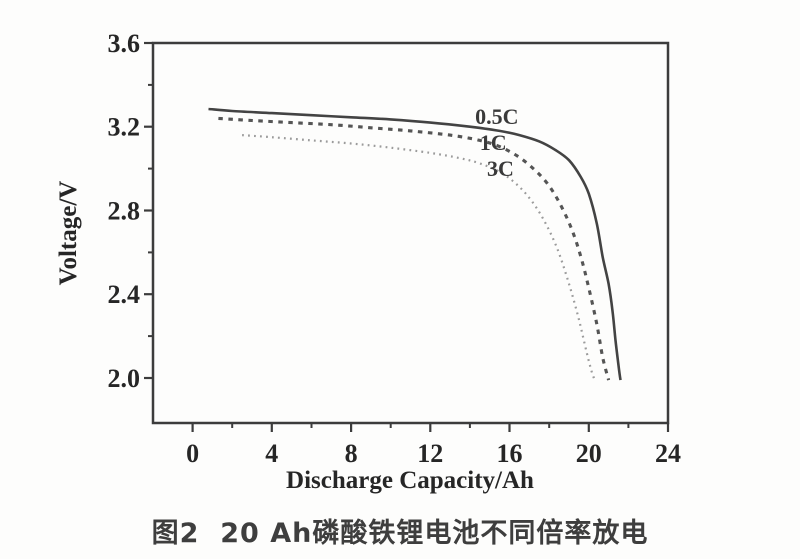  I want to click on x-tick-label: 8, so click(351, 453).